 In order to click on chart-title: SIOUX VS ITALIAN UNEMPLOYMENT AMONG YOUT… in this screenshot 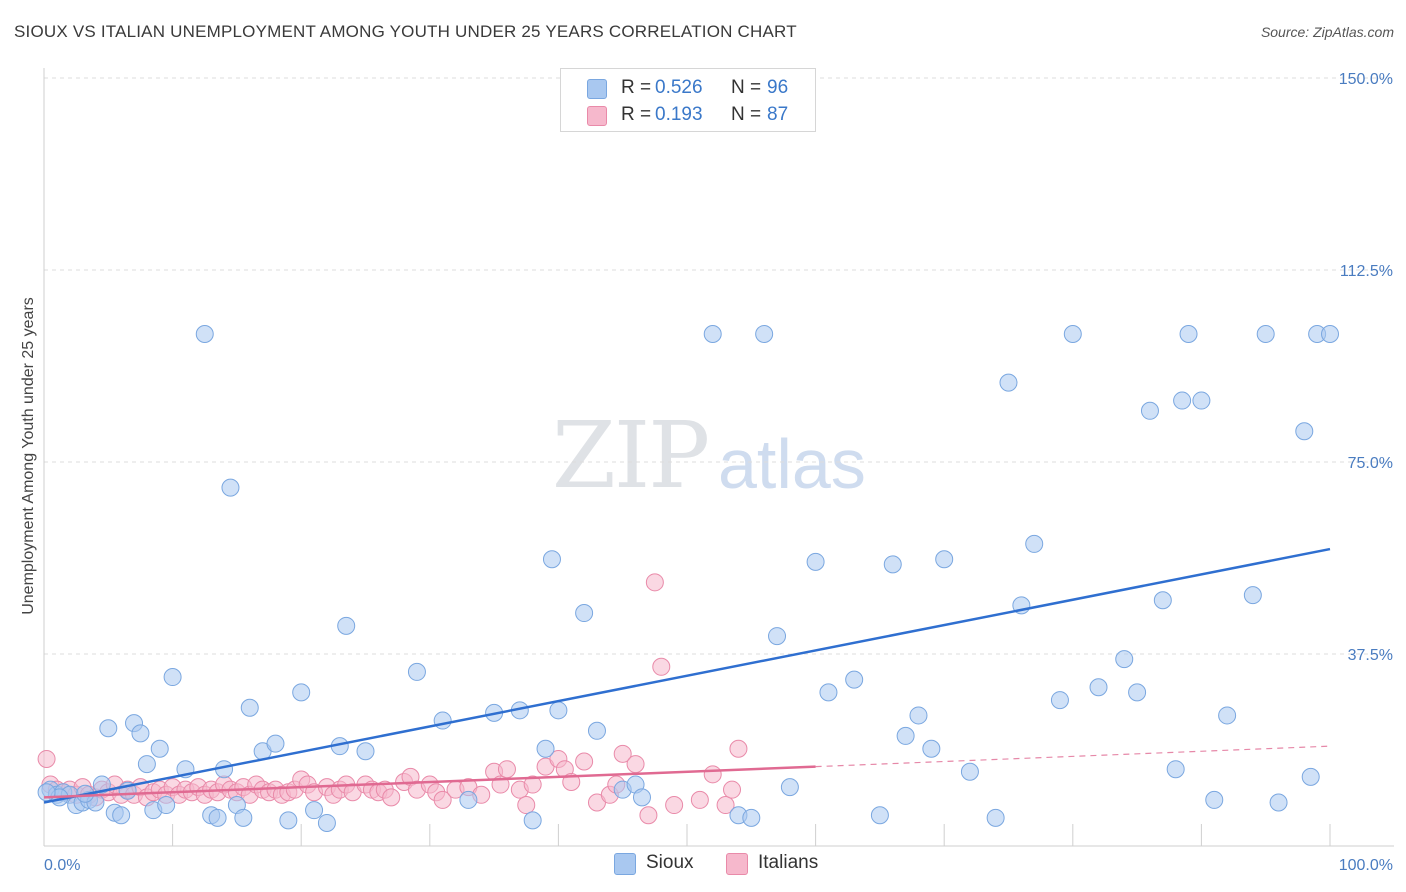, I will do `click(405, 31)`.